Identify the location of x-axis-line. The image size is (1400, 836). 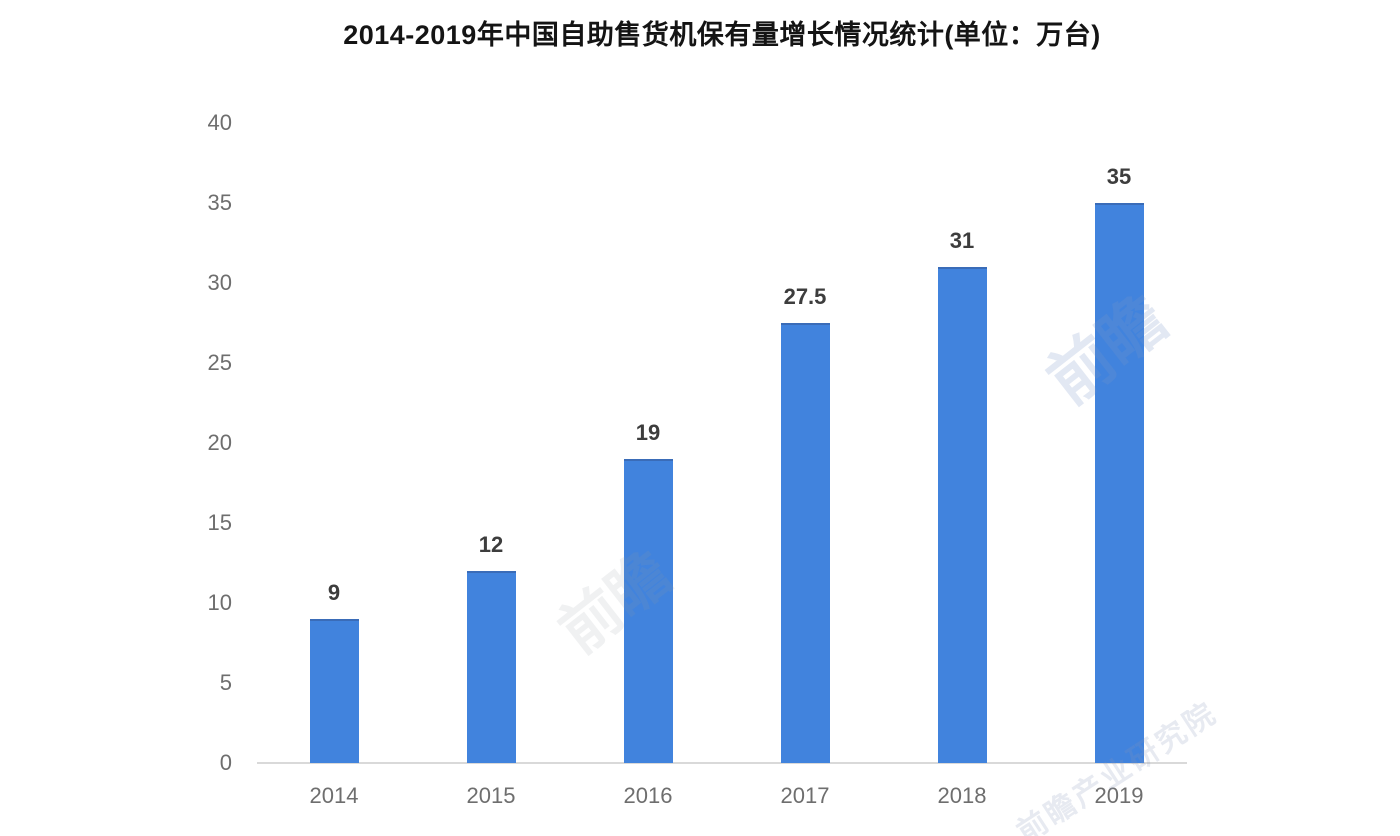
(722, 763).